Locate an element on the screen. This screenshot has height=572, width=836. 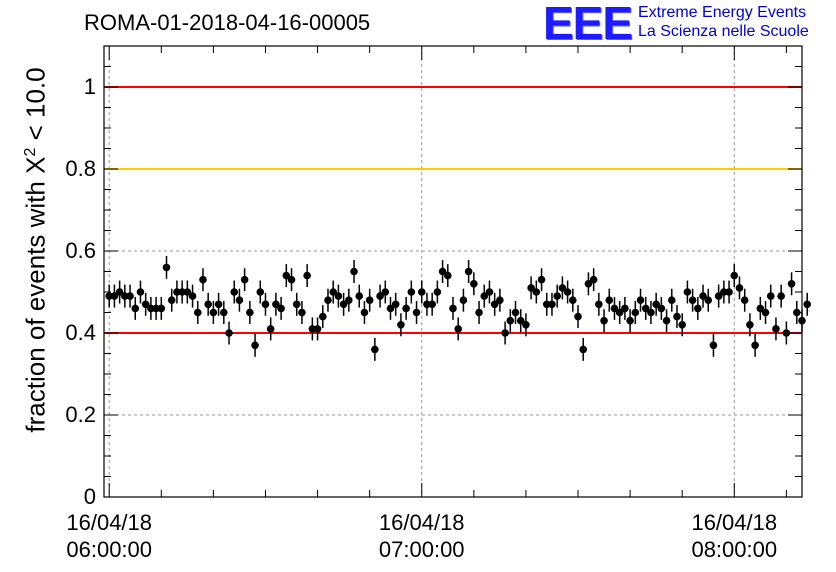
eee-logo-mark: EEE is located at coordinates (588, 24).